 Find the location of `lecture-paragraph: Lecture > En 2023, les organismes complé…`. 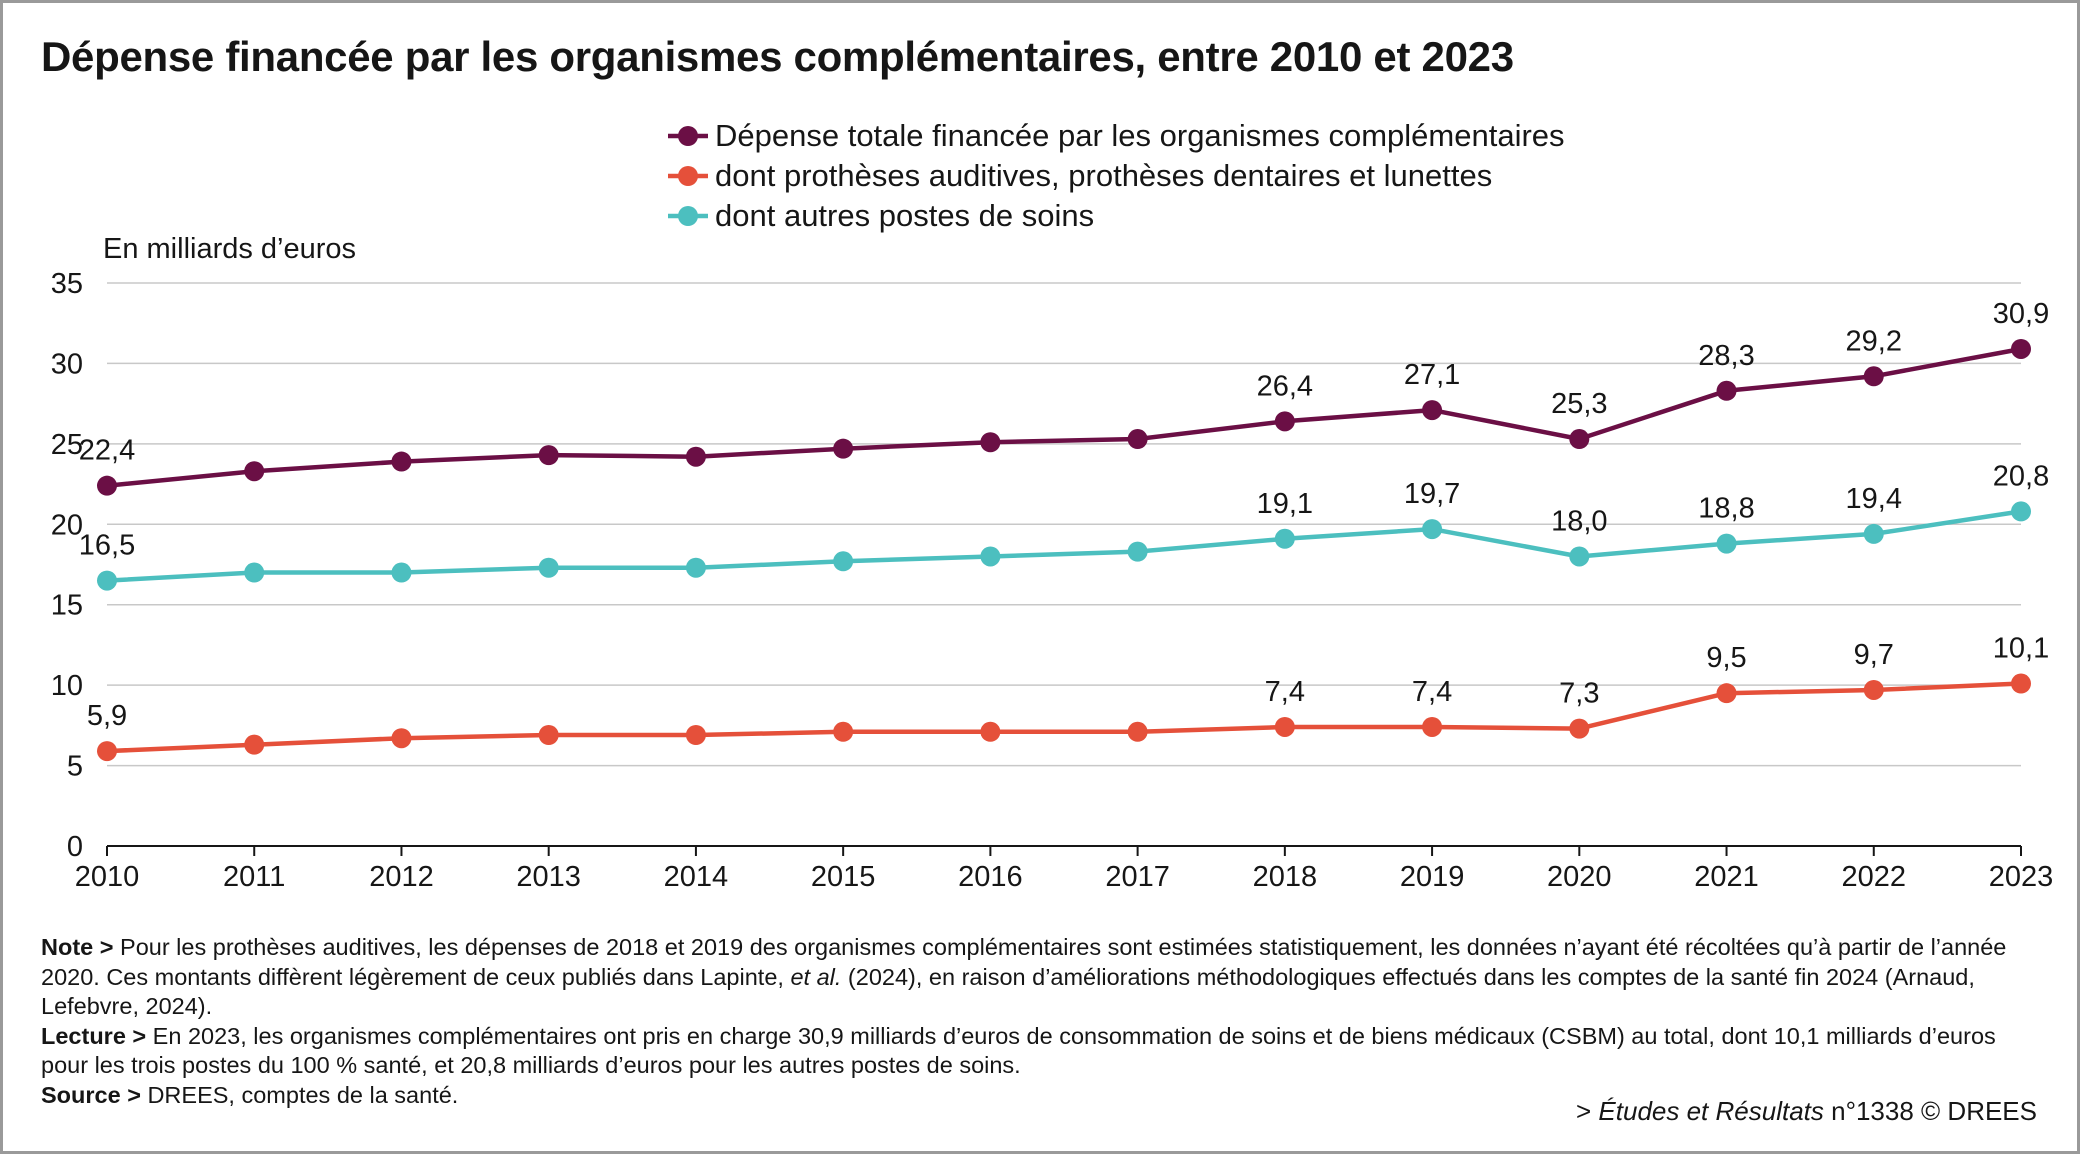

lecture-paragraph: Lecture > En 2023, les organismes complé… is located at coordinates (1036, 1051).